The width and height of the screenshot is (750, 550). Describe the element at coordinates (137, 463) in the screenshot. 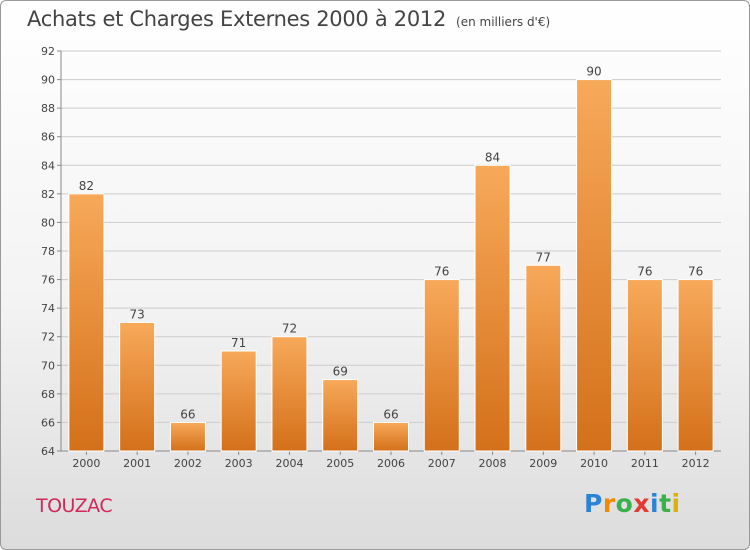

I see `x-tick-label-2001: 2001` at that location.